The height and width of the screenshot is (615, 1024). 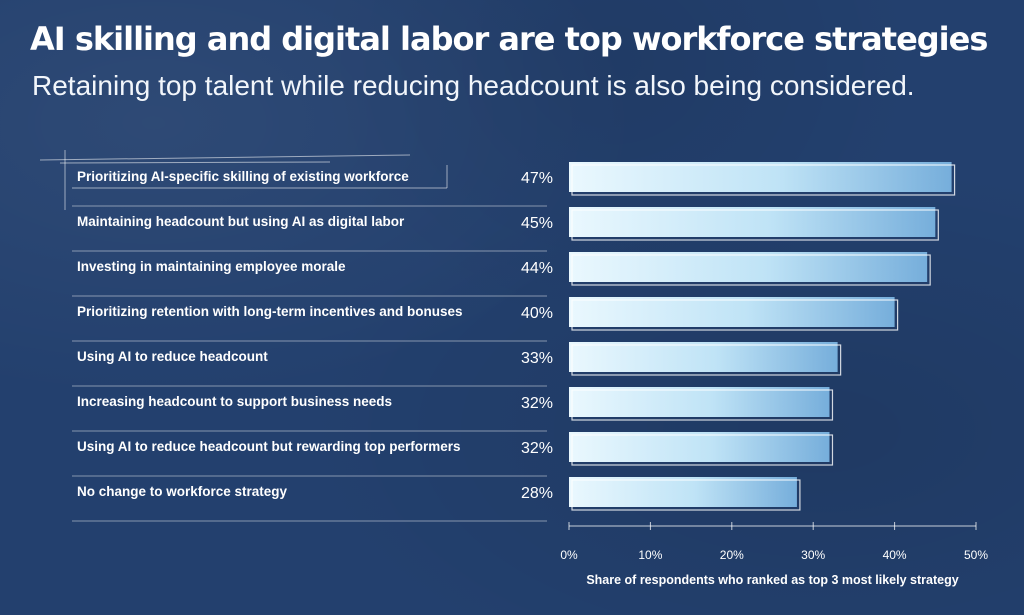 What do you see at coordinates (537, 313) in the screenshot?
I see `value-label: 40%` at bounding box center [537, 313].